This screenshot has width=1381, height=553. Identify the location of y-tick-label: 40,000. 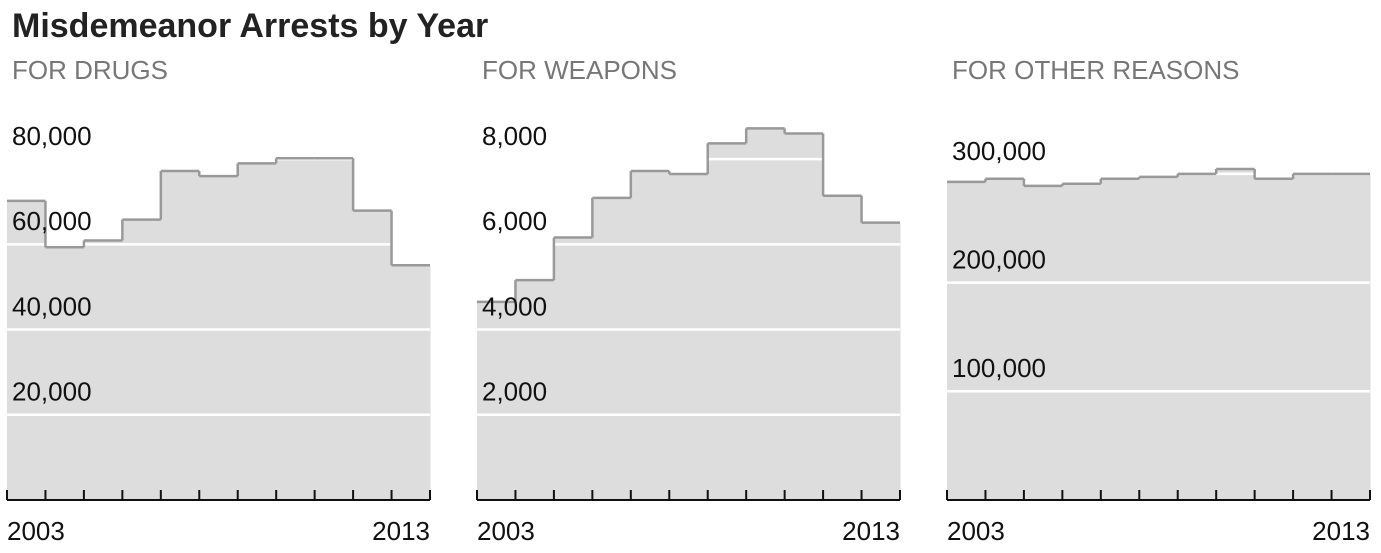
(52, 306).